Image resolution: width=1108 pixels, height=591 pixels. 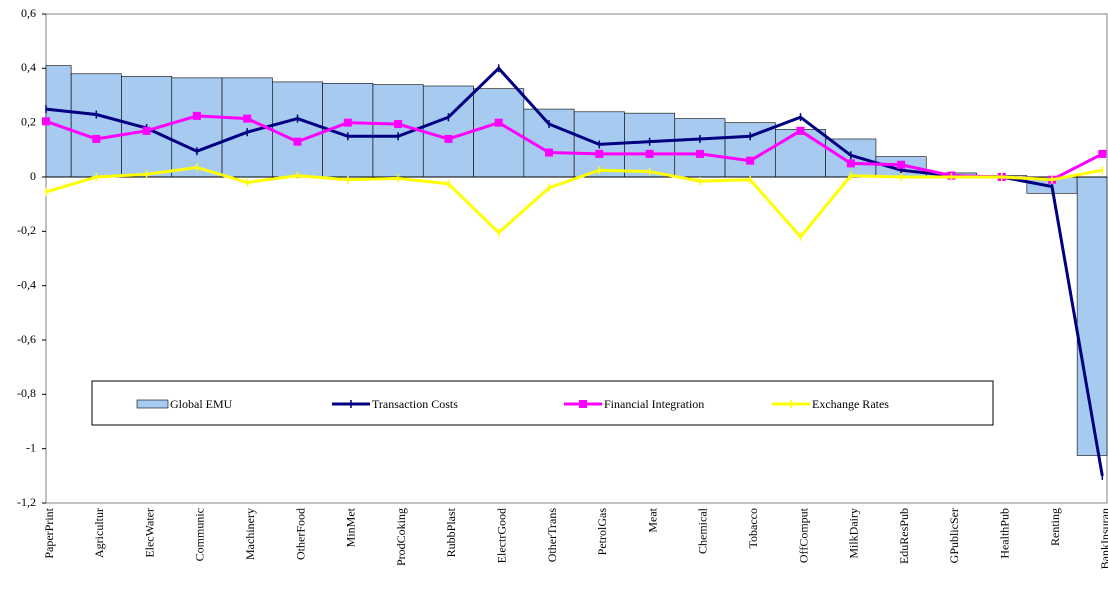 I want to click on x-tick-label: OffComput, so click(x=803, y=535).